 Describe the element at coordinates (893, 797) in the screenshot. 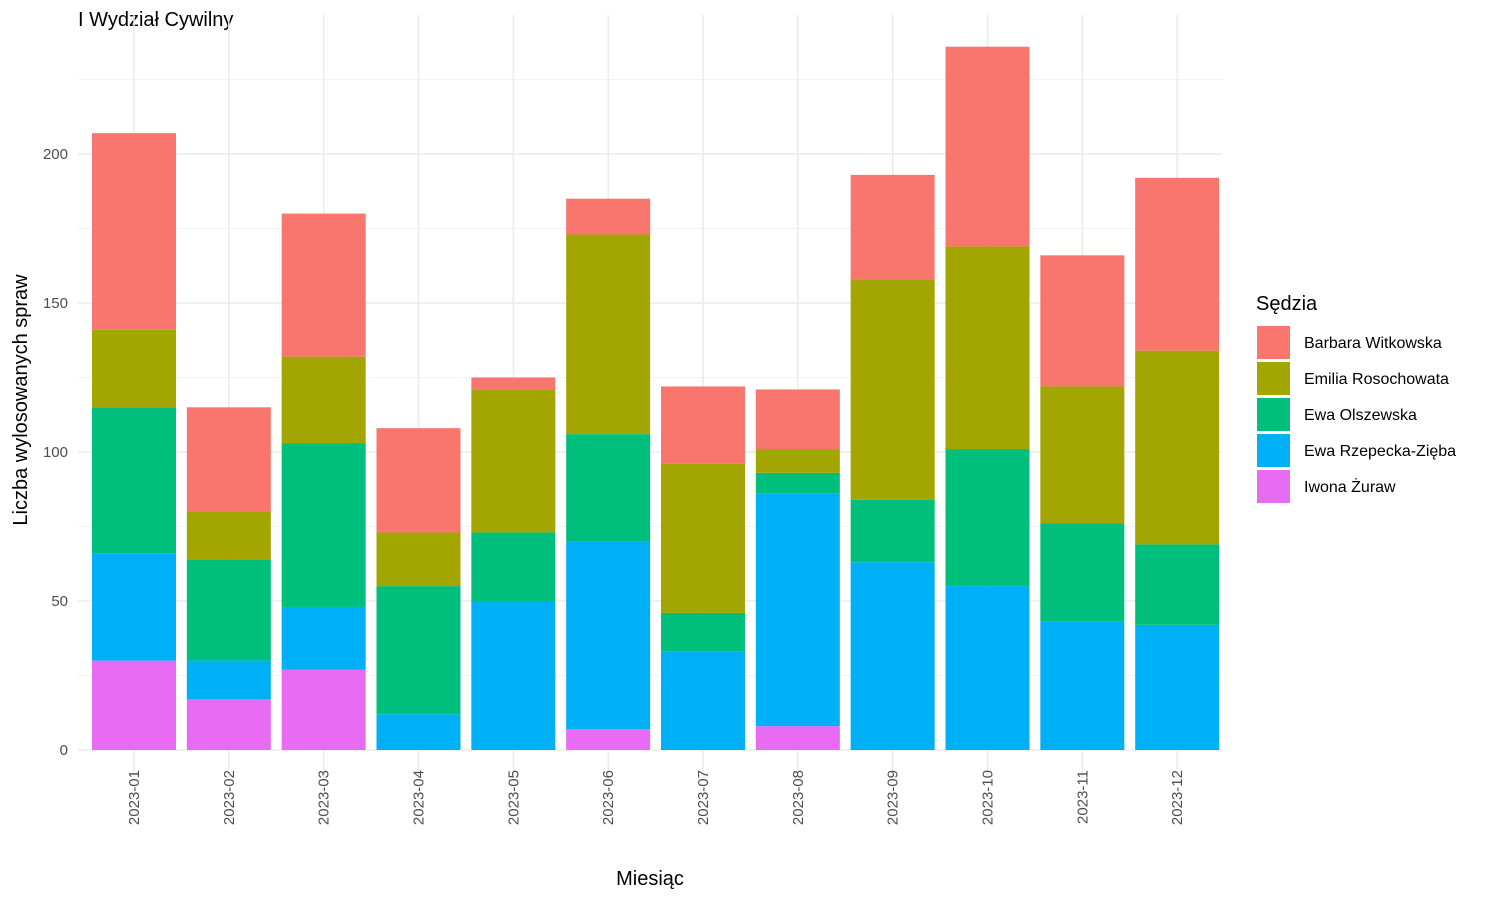

I see `x-tick-label: 2023-09` at that location.